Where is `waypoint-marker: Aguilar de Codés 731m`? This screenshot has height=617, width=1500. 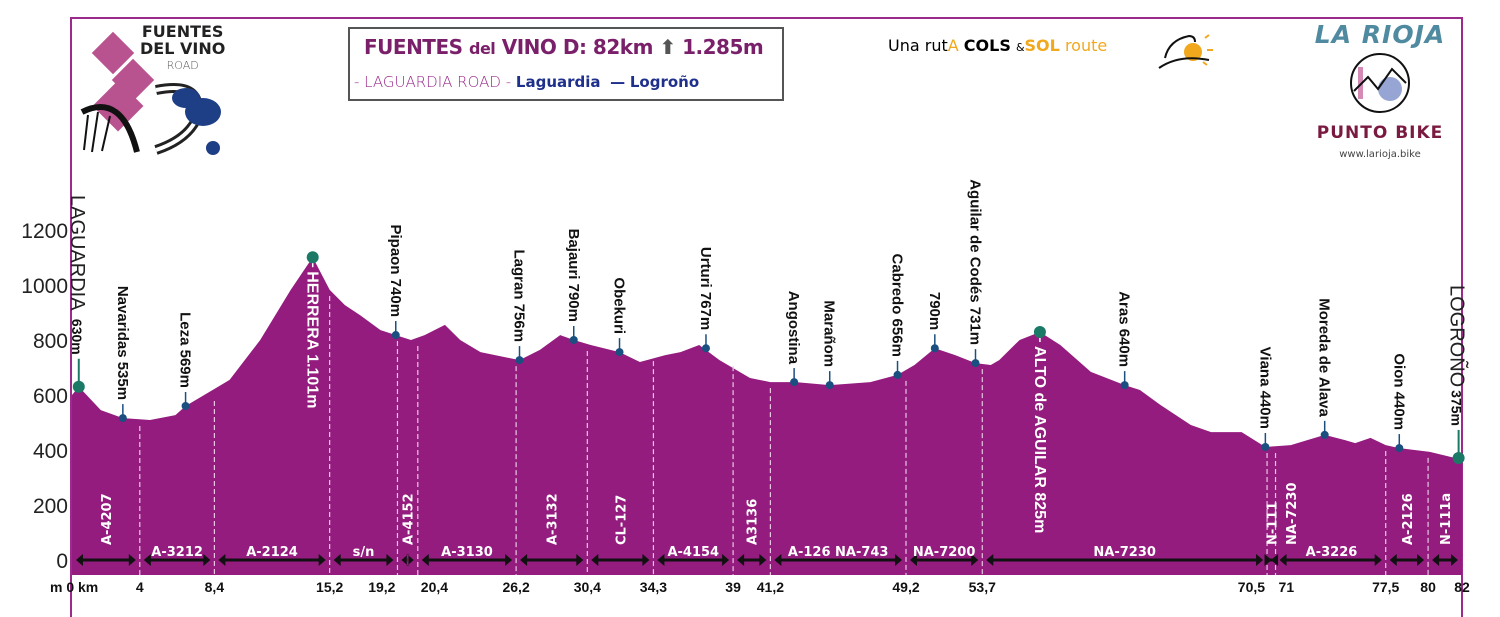
waypoint-marker: Aguilar de Codés 731m is located at coordinates (975, 273).